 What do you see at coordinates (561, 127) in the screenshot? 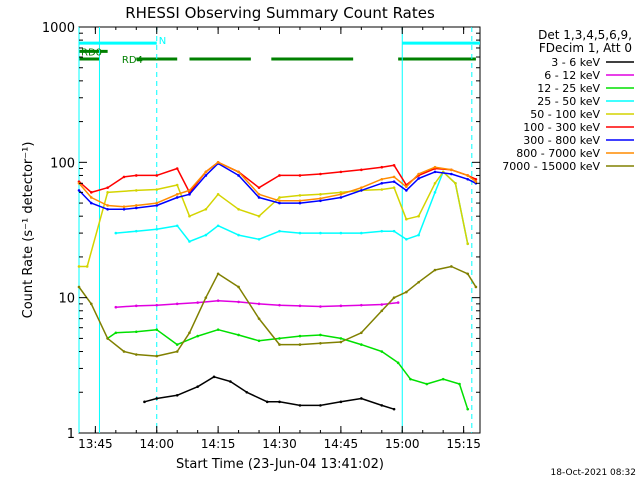
I see `legend-label-5: 100 - 300 keV` at bounding box center [561, 127].